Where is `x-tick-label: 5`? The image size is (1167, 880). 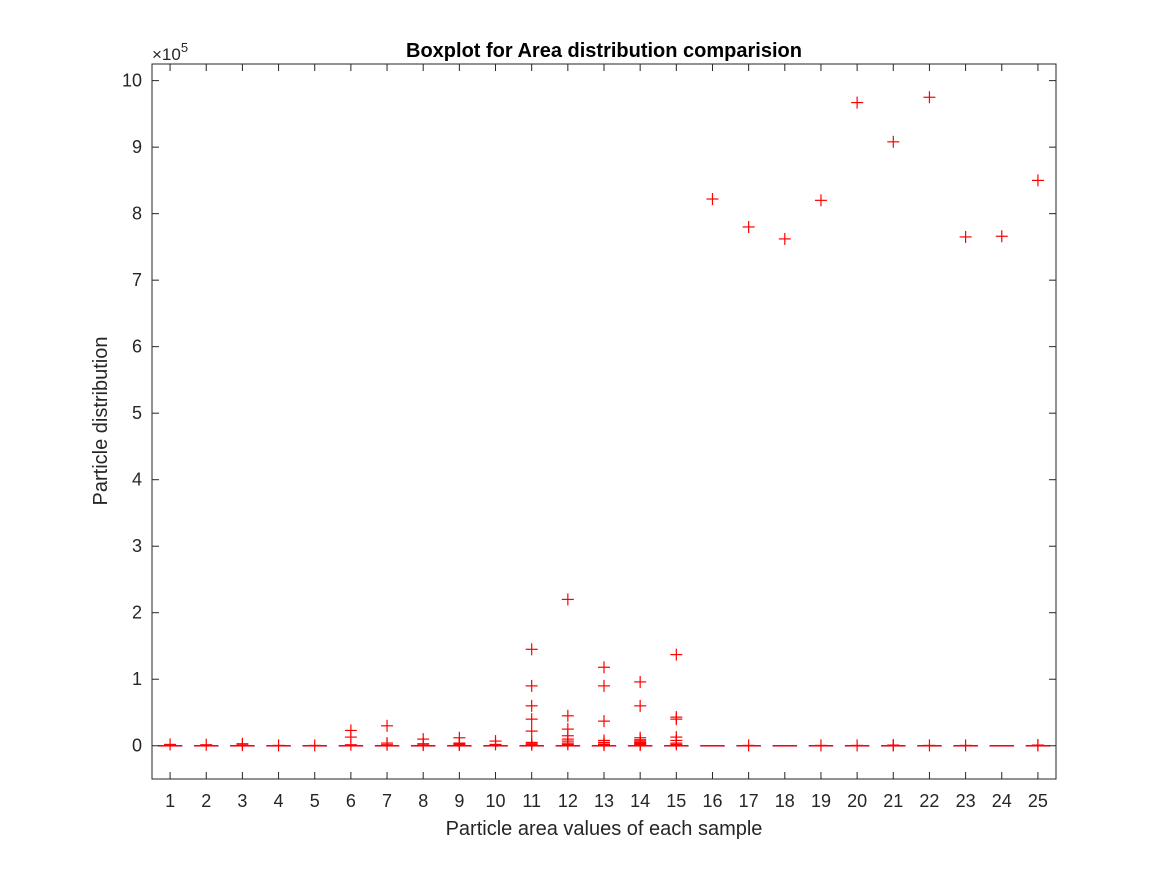 x-tick-label: 5 is located at coordinates (315, 801).